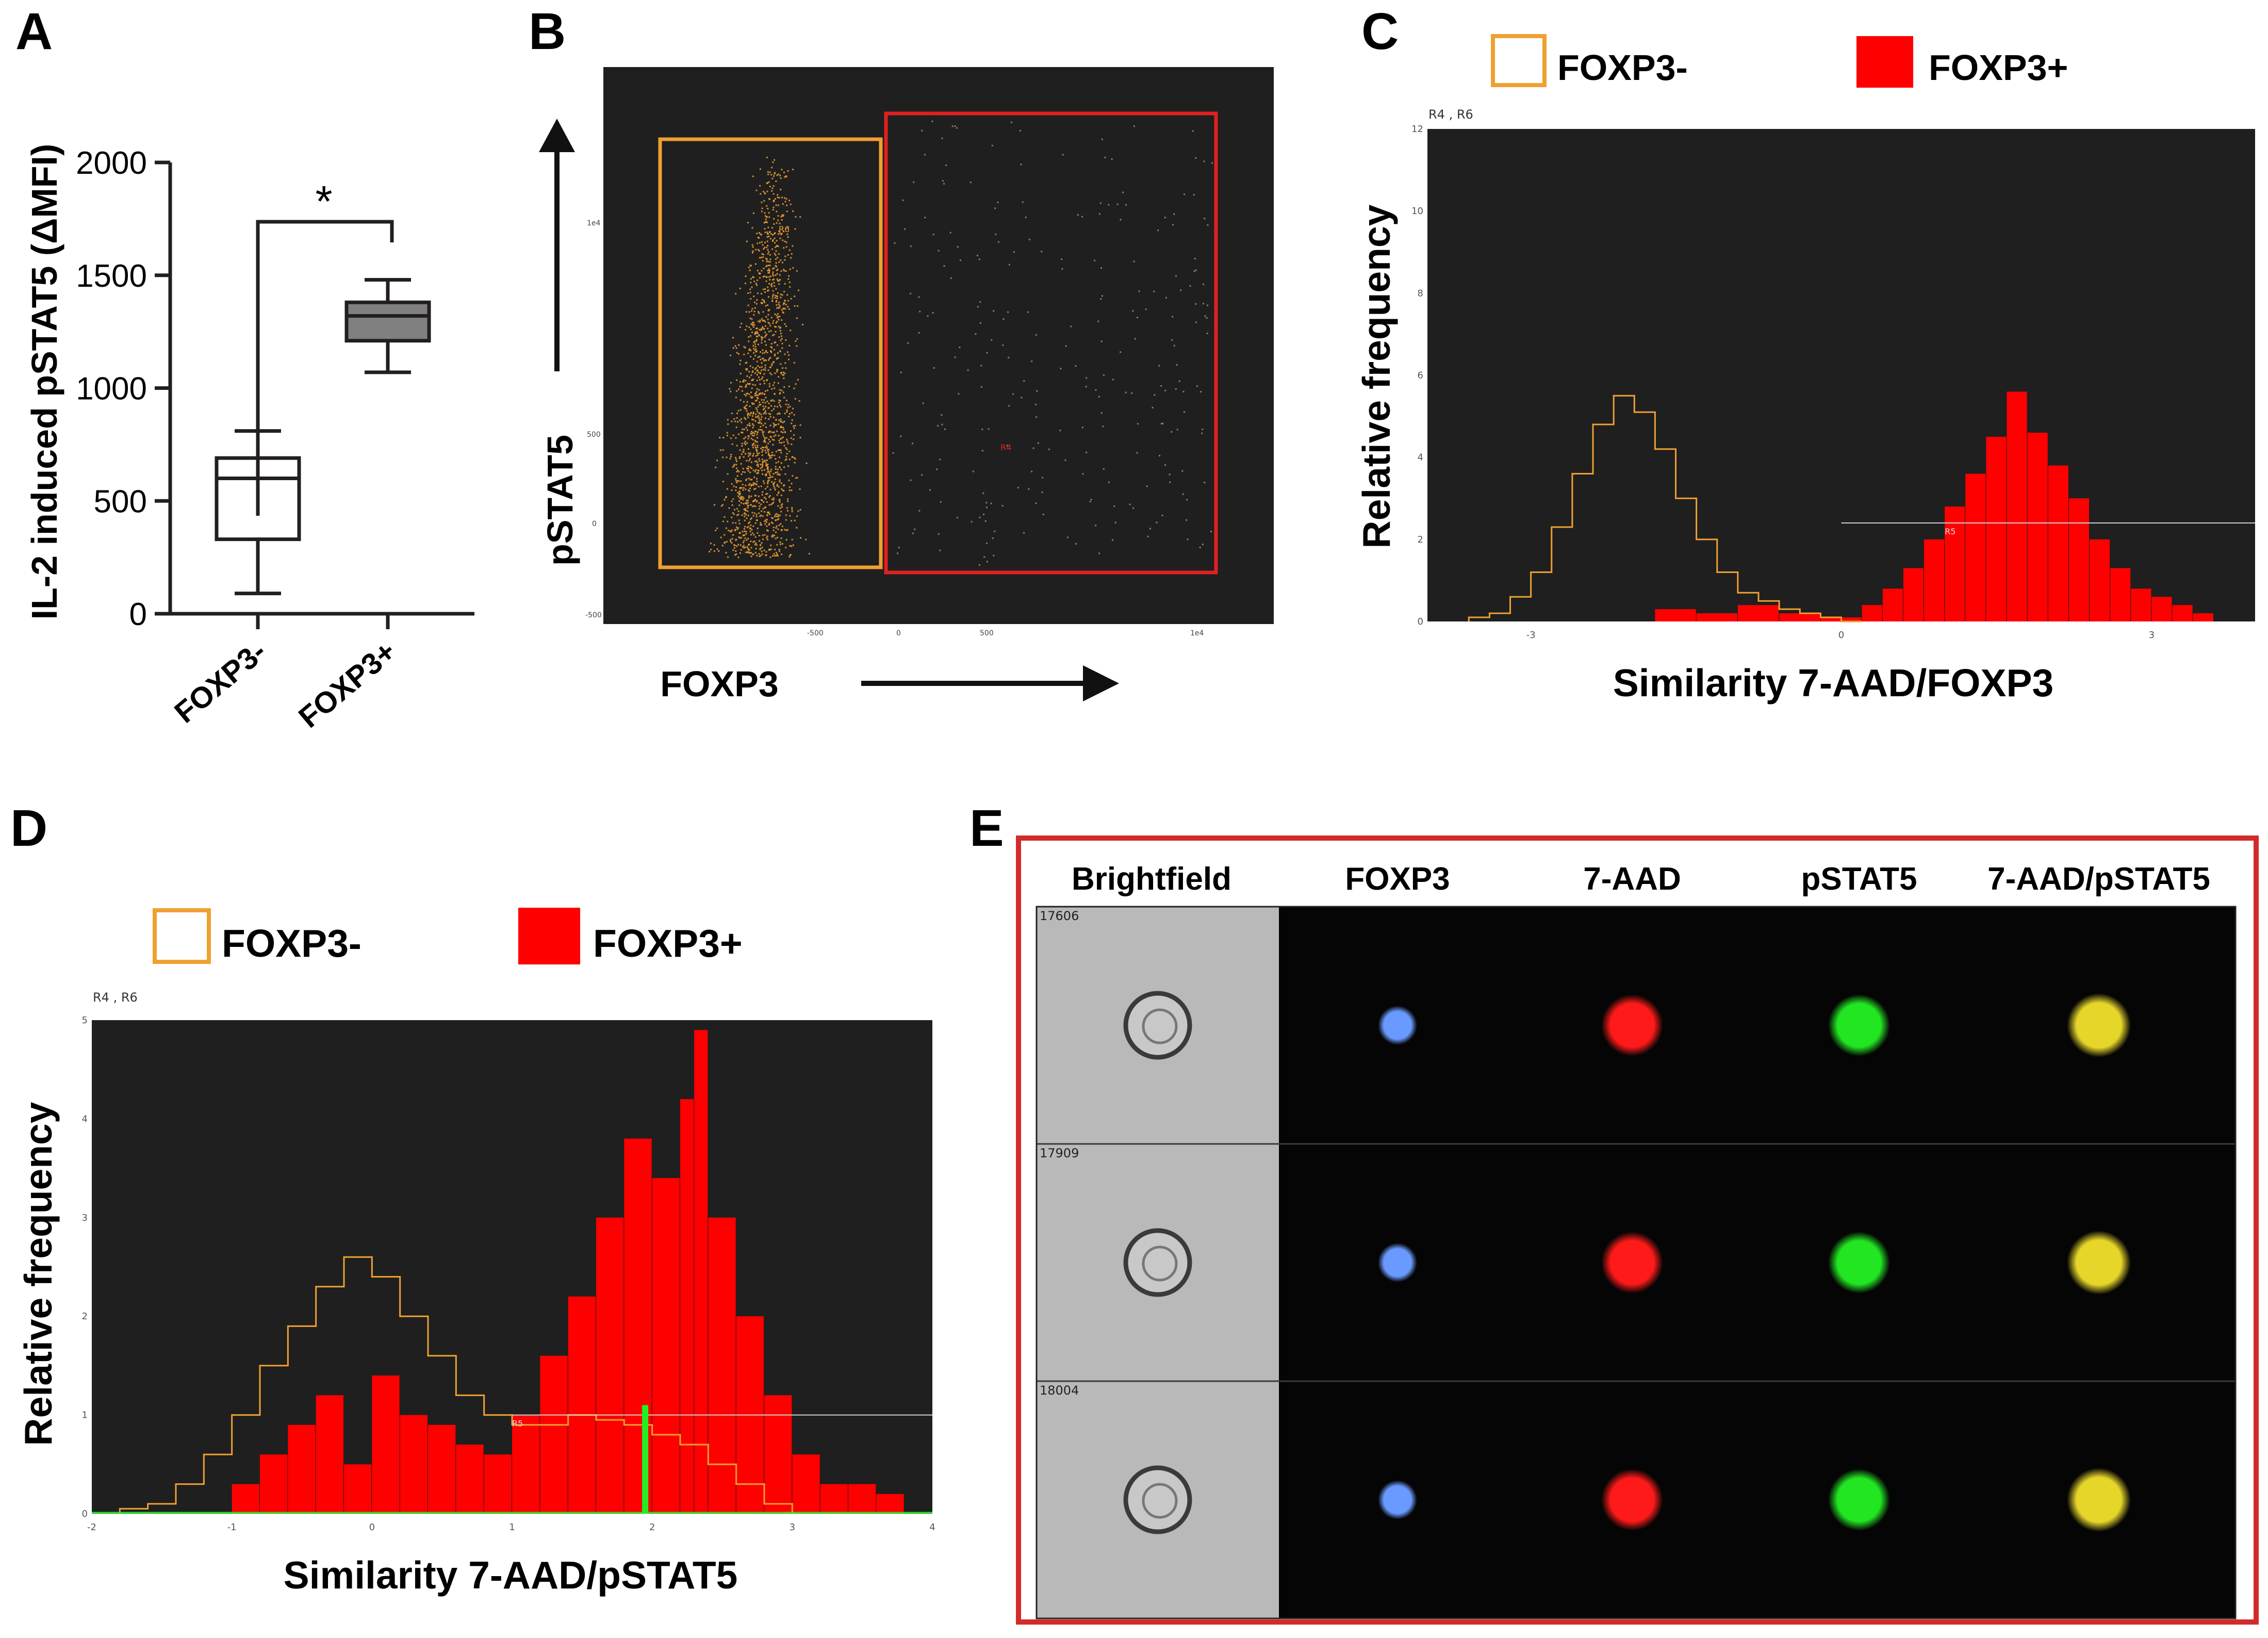 Image resolution: width=2268 pixels, height=1638 pixels. Describe the element at coordinates (85, 1514) in the screenshot. I see `y-tick-label: 0` at that location.